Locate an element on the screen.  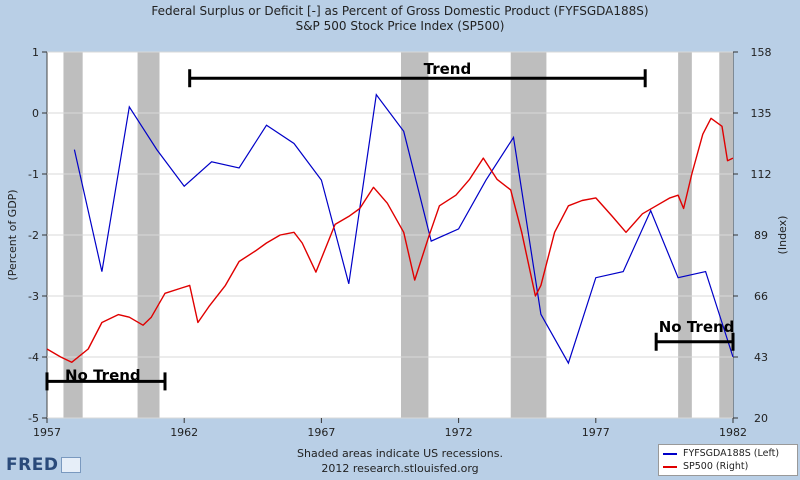
recession-note: Shaded areas indicate US recessions. is located at coordinates (400, 453).